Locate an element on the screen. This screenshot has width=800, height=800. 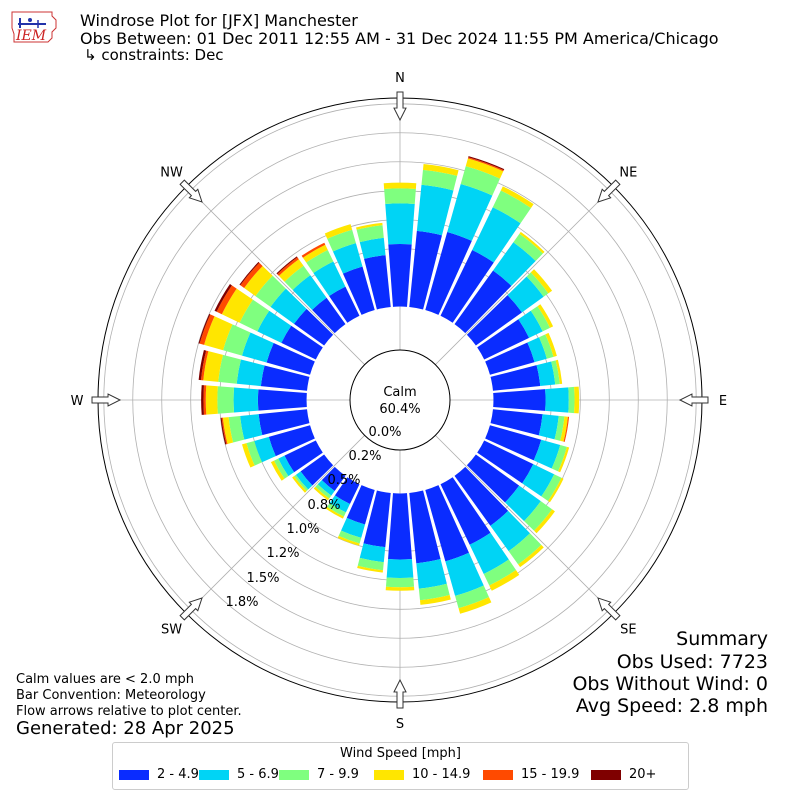
chart-subtitle-constraints: ↳ constraints: Dec is located at coordinates (154, 55).